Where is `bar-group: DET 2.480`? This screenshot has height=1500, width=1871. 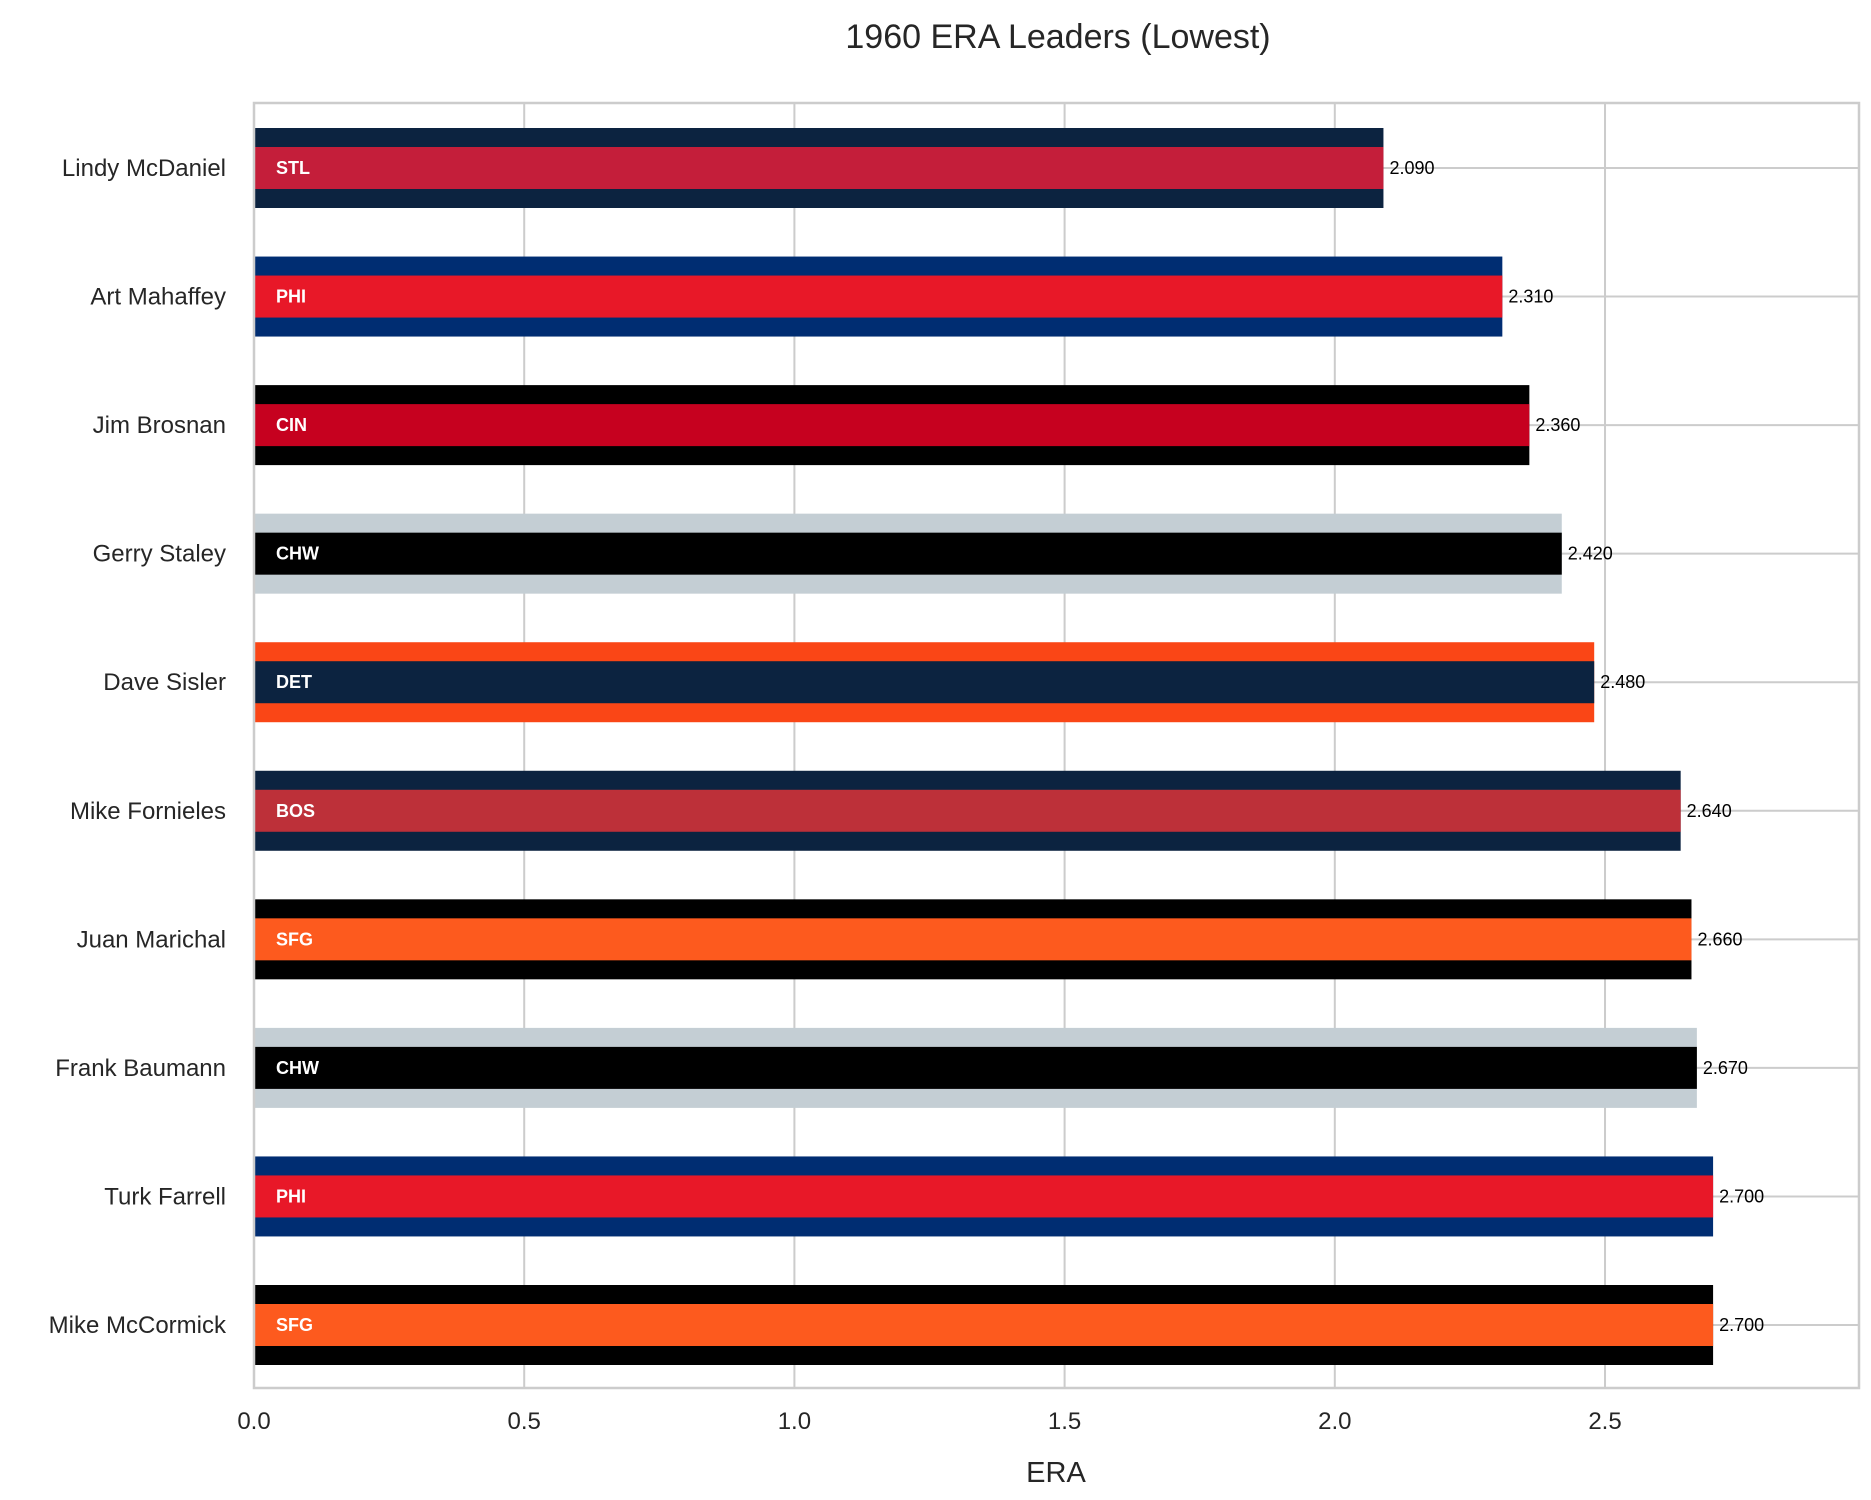 bar-group: DET 2.480 is located at coordinates (949, 682).